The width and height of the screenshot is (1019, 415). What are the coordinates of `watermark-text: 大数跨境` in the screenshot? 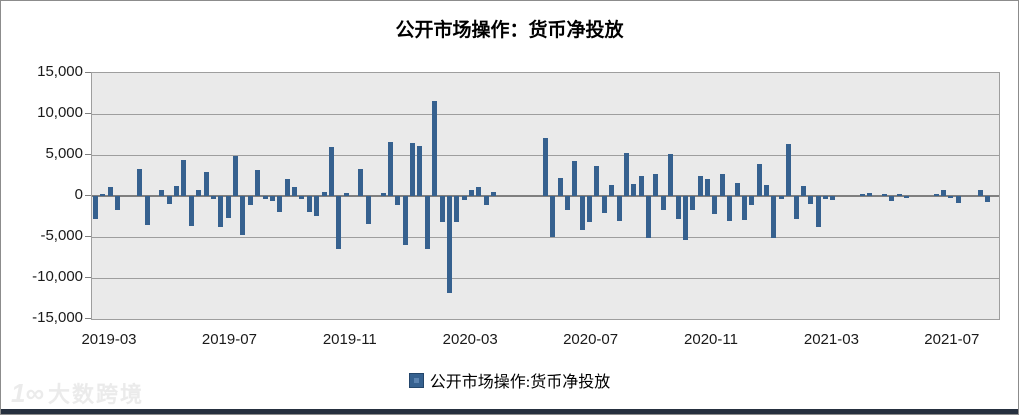 It's located at (96, 394).